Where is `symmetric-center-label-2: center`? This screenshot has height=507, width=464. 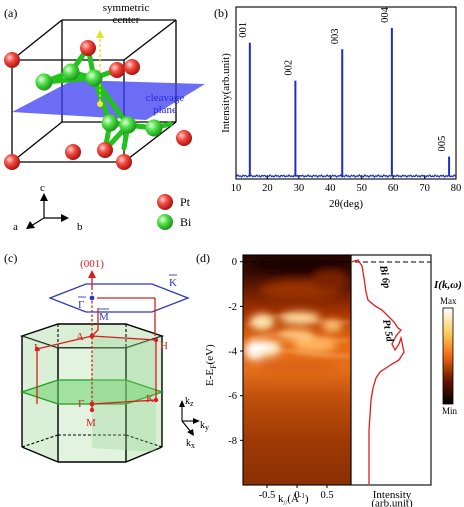
symmetric-center-label-2: center is located at coordinates (126, 20).